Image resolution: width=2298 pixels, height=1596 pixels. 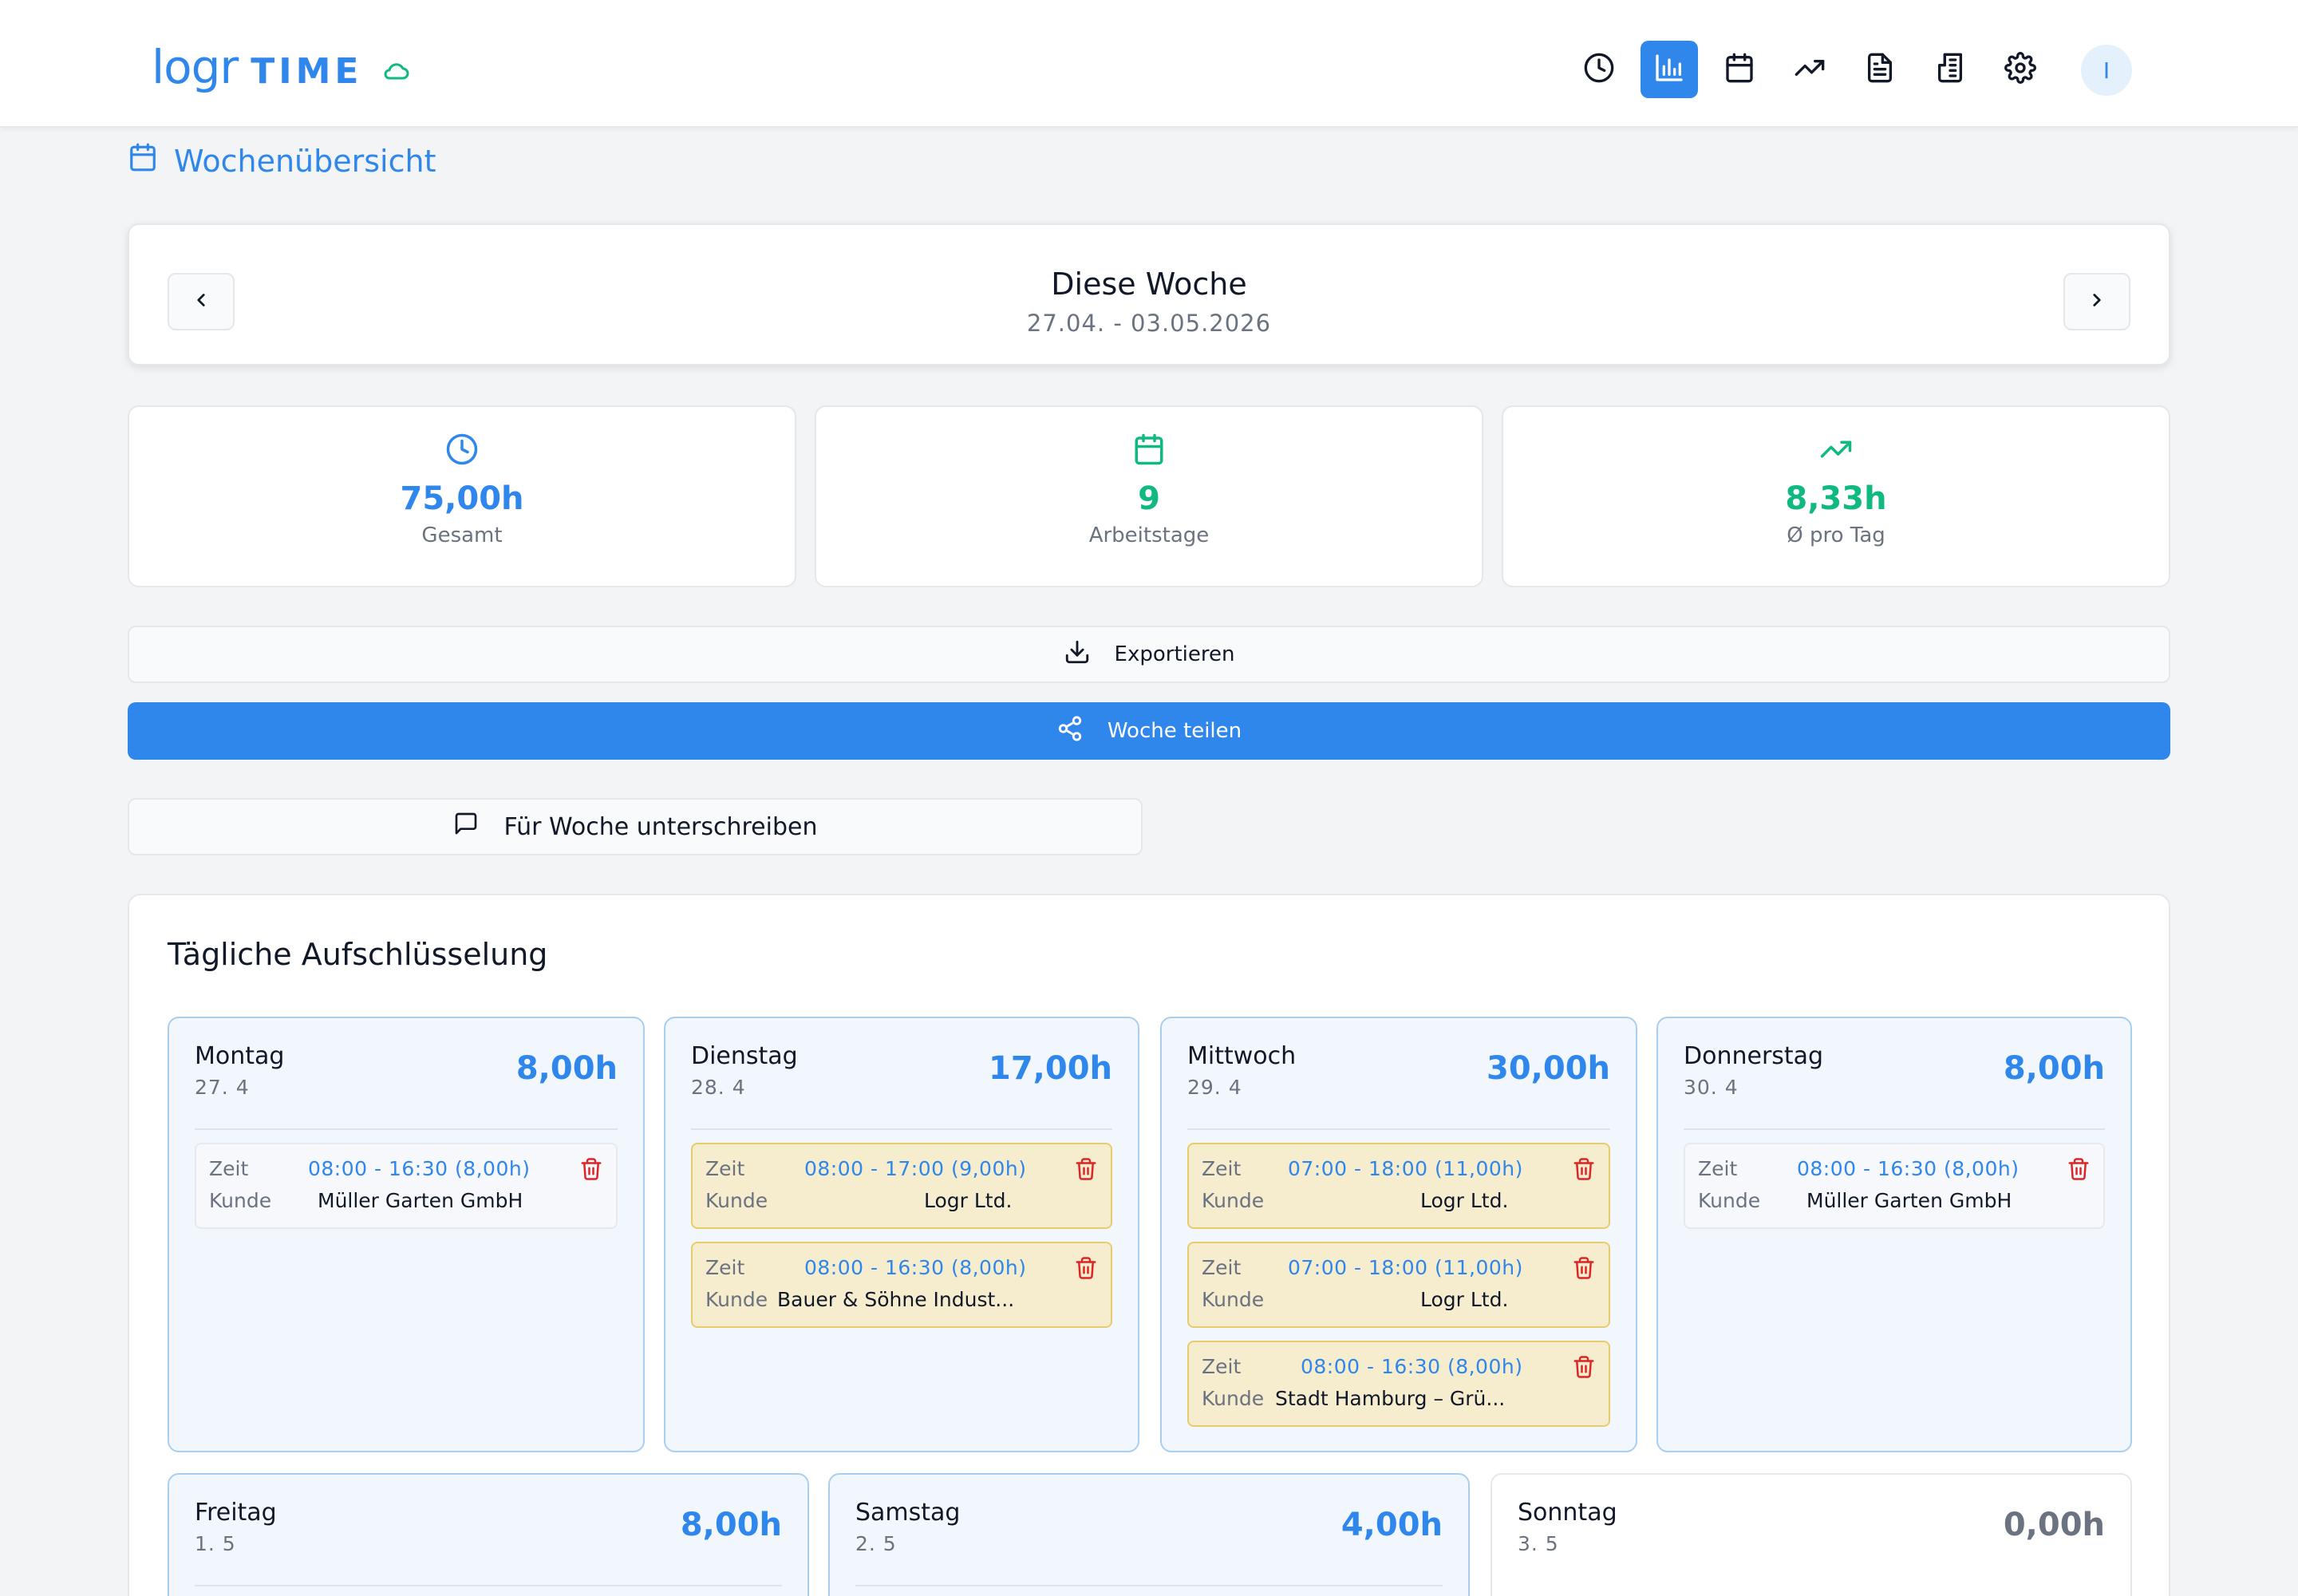 I want to click on nav-time-tracking-button, so click(x=1599, y=69).